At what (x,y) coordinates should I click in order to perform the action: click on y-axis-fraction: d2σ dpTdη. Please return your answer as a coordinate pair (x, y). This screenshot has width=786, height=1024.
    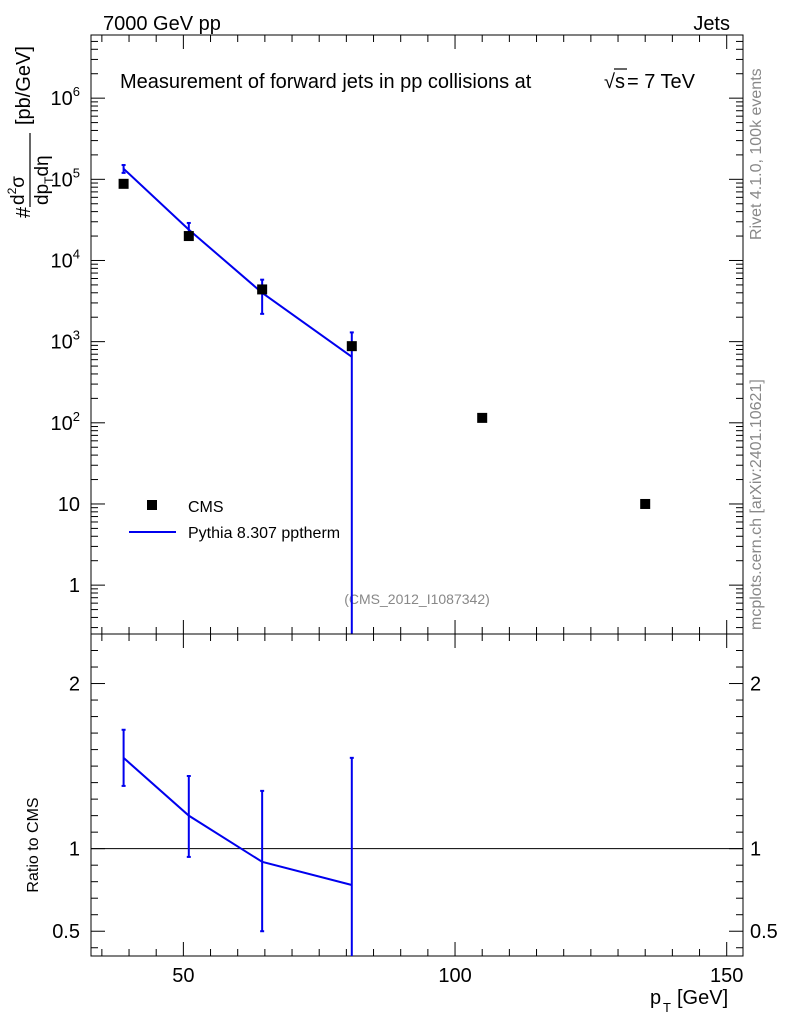
    Looking at the image, I should click on (30, 170).